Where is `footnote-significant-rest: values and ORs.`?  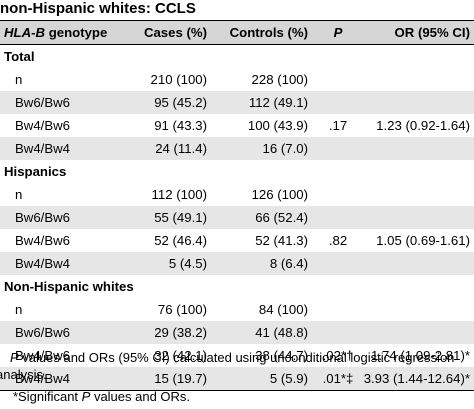
footnote-significant-rest: values and ORs. is located at coordinates (140, 396).